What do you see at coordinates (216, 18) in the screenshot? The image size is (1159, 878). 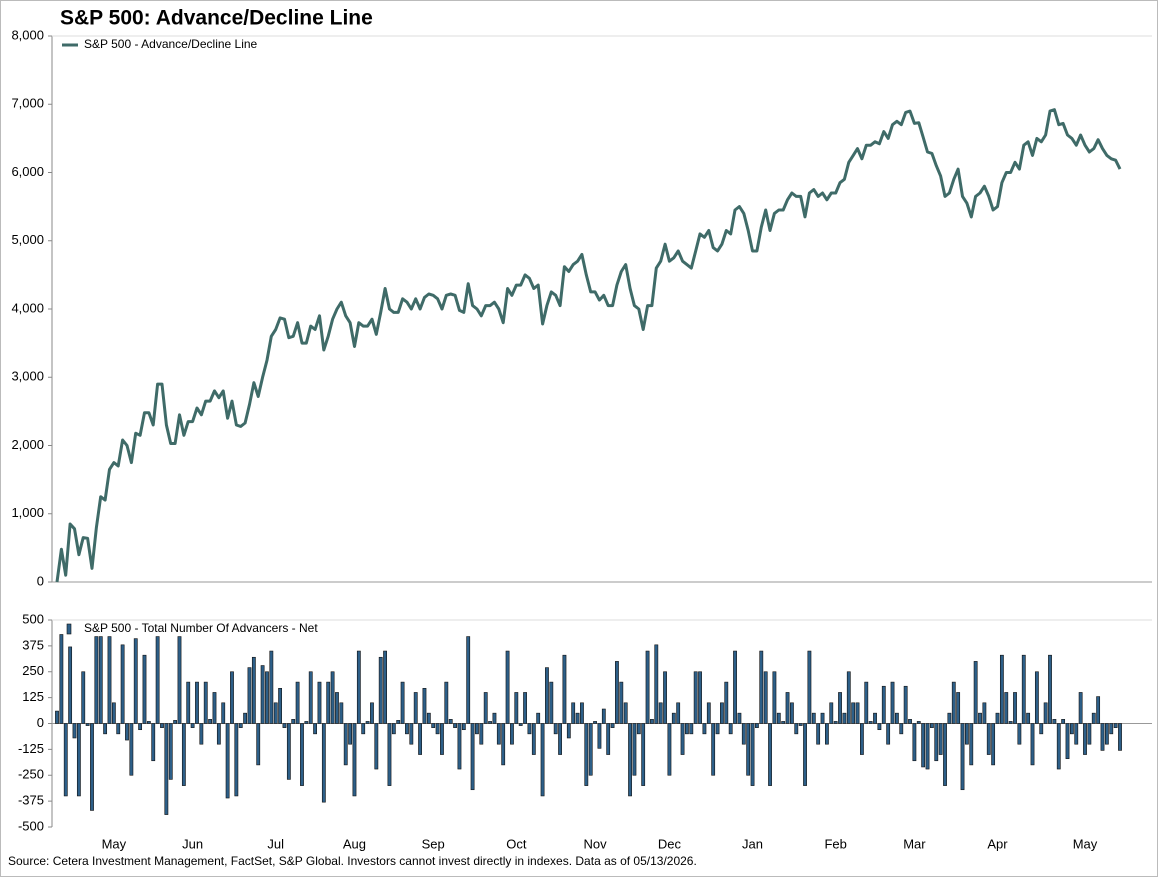 I see `chart-title: S&P 500: Advance/Decline Line` at bounding box center [216, 18].